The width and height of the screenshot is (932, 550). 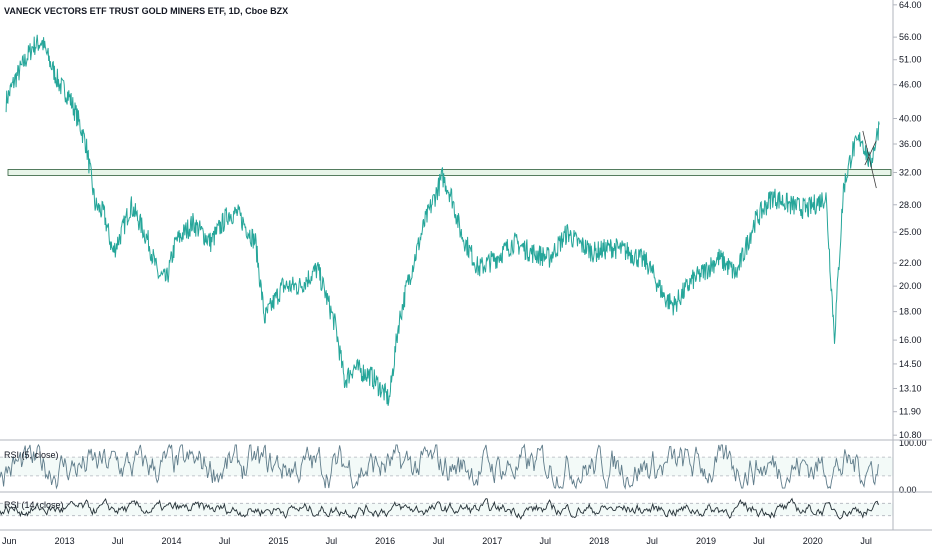 What do you see at coordinates (492, 541) in the screenshot?
I see `time-tick-label: 2017` at bounding box center [492, 541].